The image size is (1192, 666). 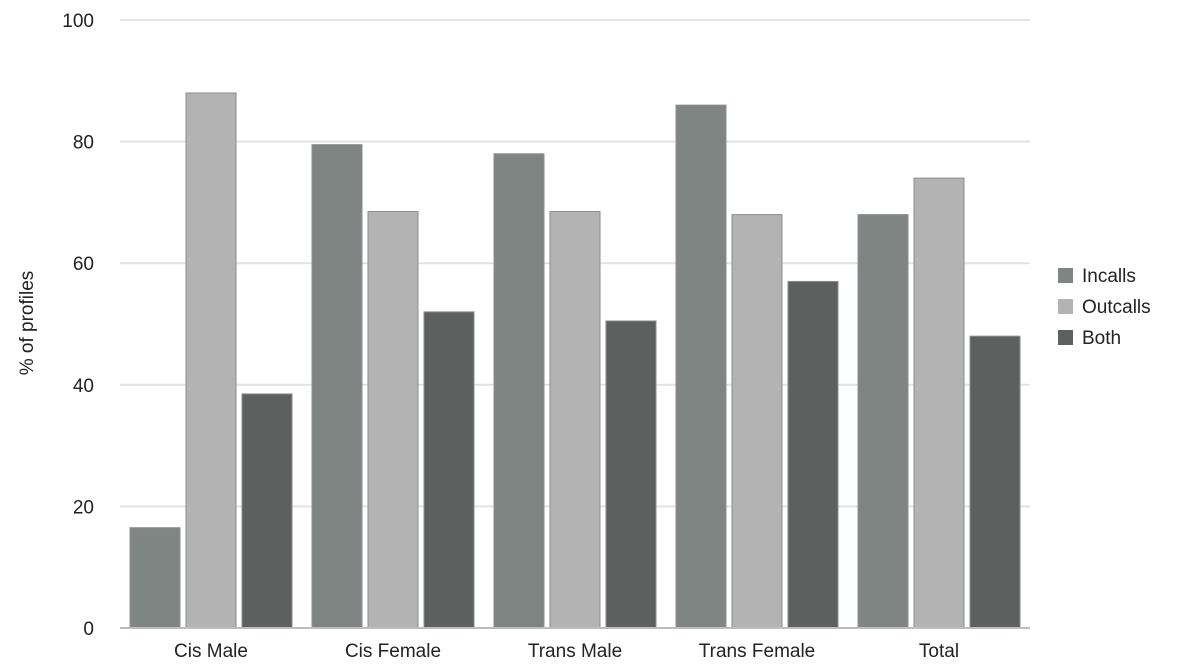 What do you see at coordinates (757, 651) in the screenshot?
I see `x-tick-label: Trans Female` at bounding box center [757, 651].